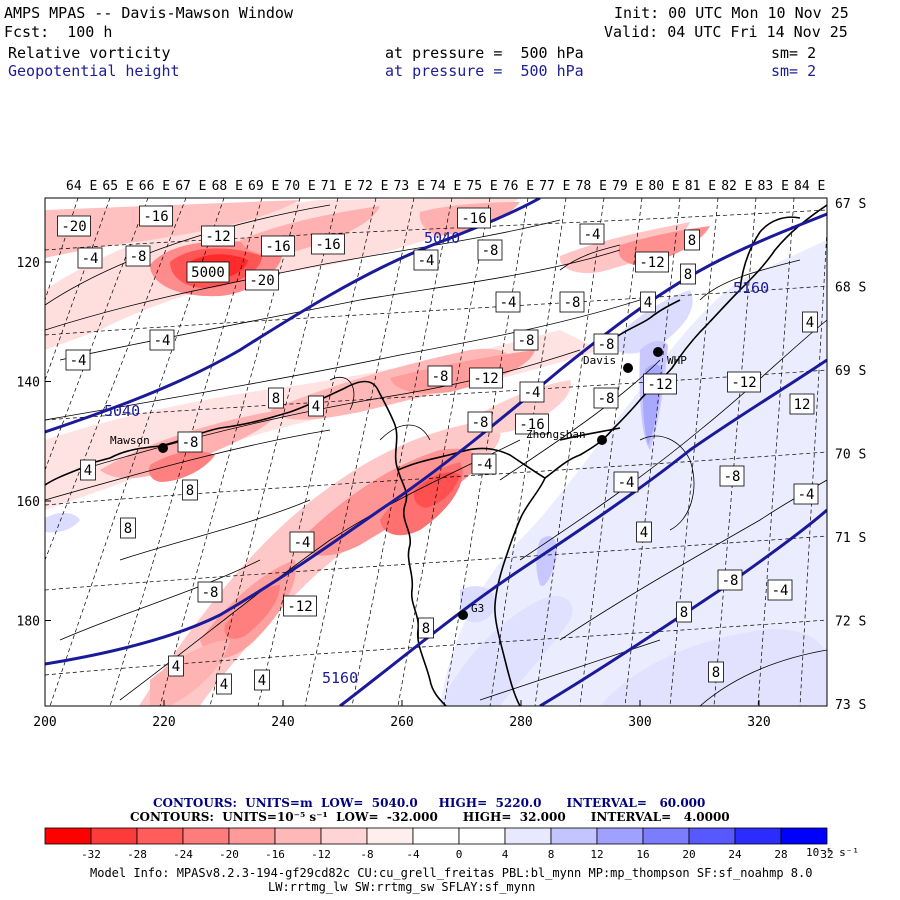 Image resolution: width=900 pixels, height=900 pixels. What do you see at coordinates (850, 538) in the screenshot?
I see `lat-label: 71 S` at bounding box center [850, 538].